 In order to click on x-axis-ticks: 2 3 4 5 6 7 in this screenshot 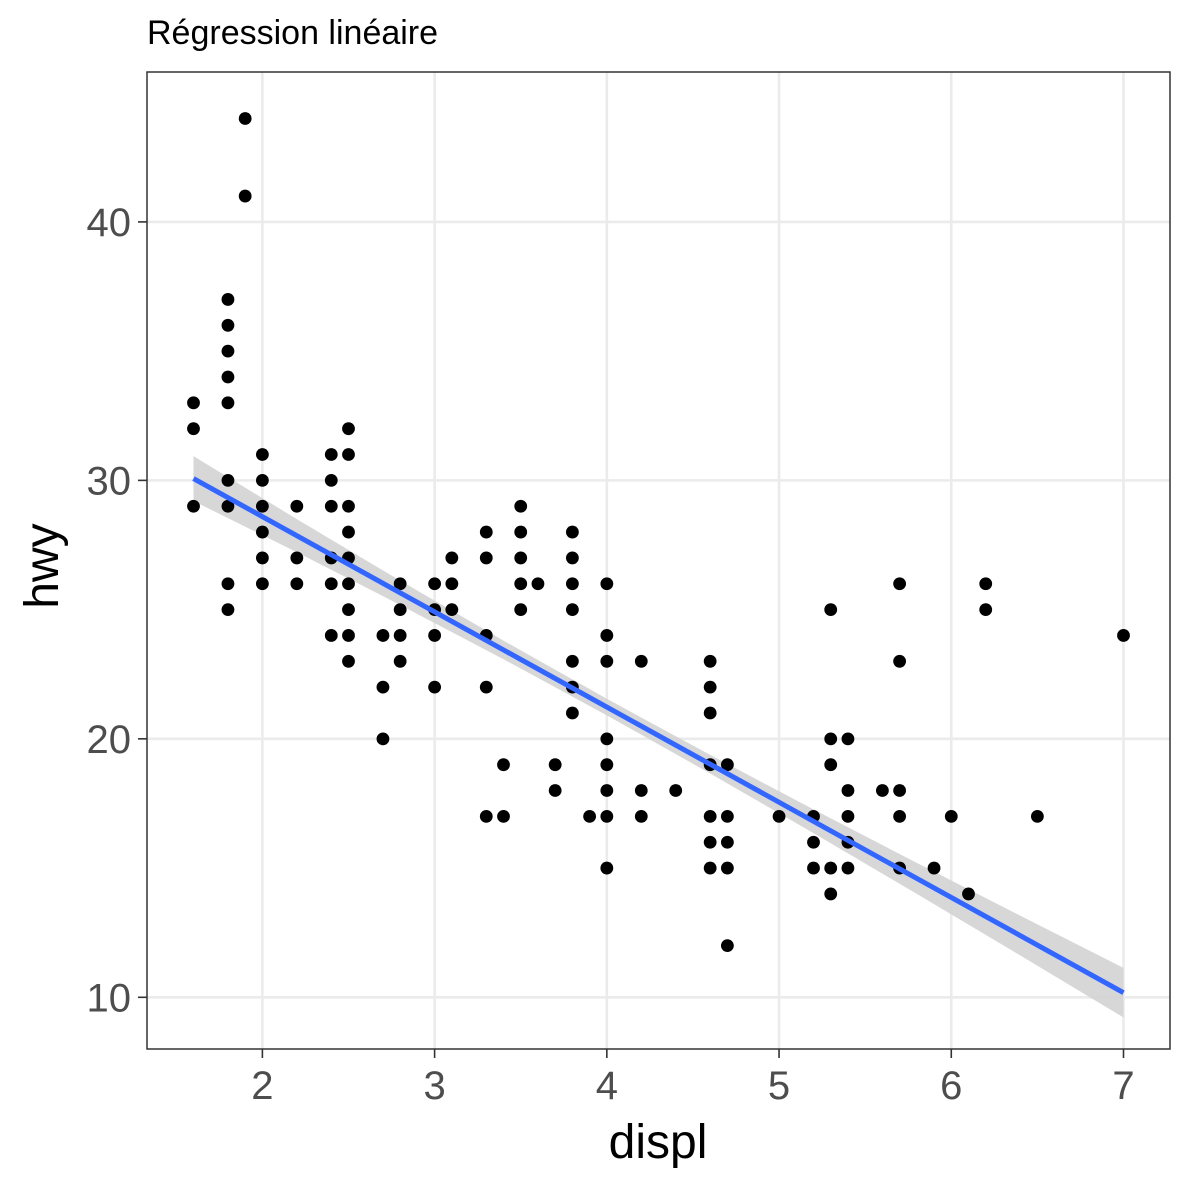, I will do `click(693, 1078)`.